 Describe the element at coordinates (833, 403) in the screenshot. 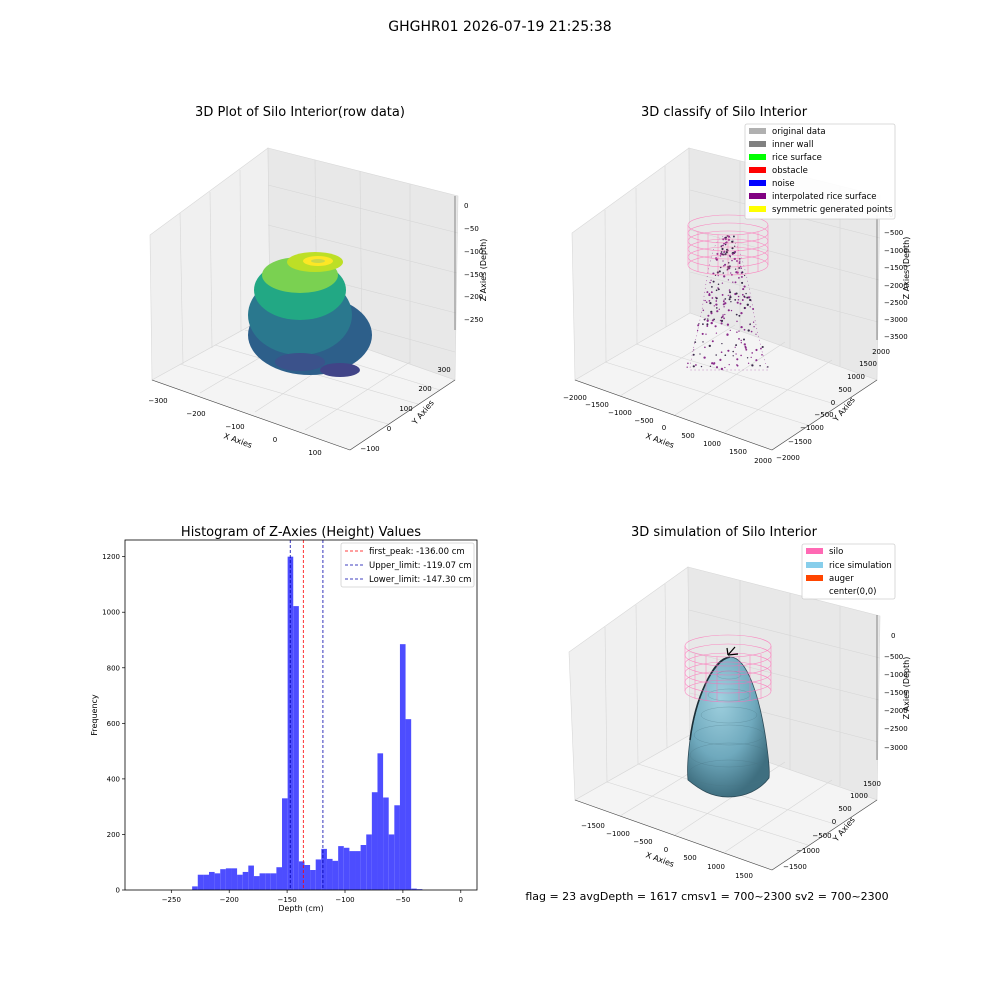

I see `panel-classify-y-tick-label: 0` at that location.